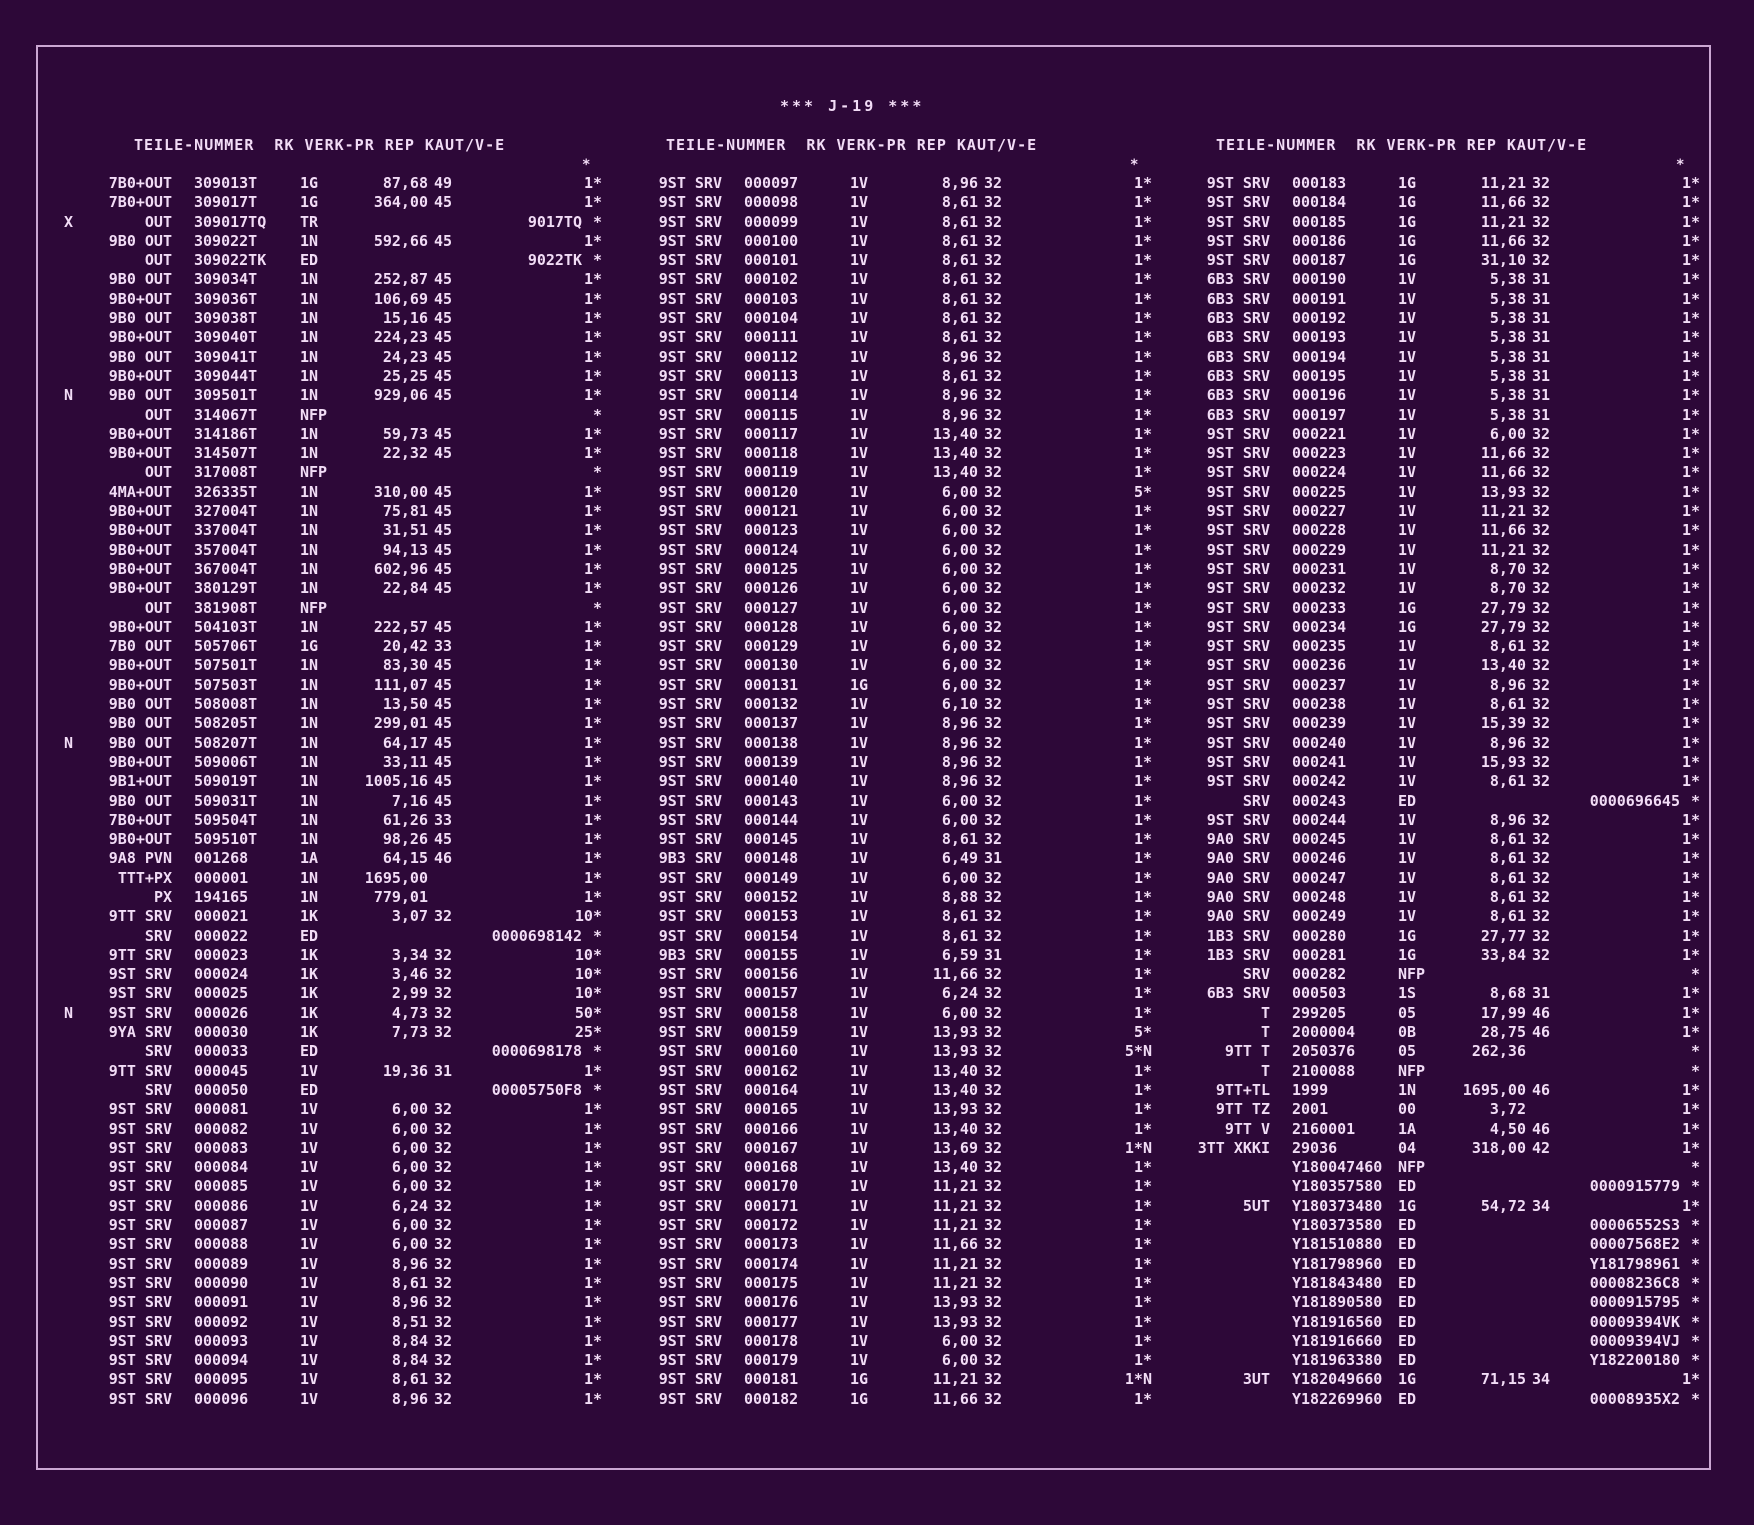 The image size is (1754, 1525). I want to click on cell-price: 11,21, so click(955, 1186).